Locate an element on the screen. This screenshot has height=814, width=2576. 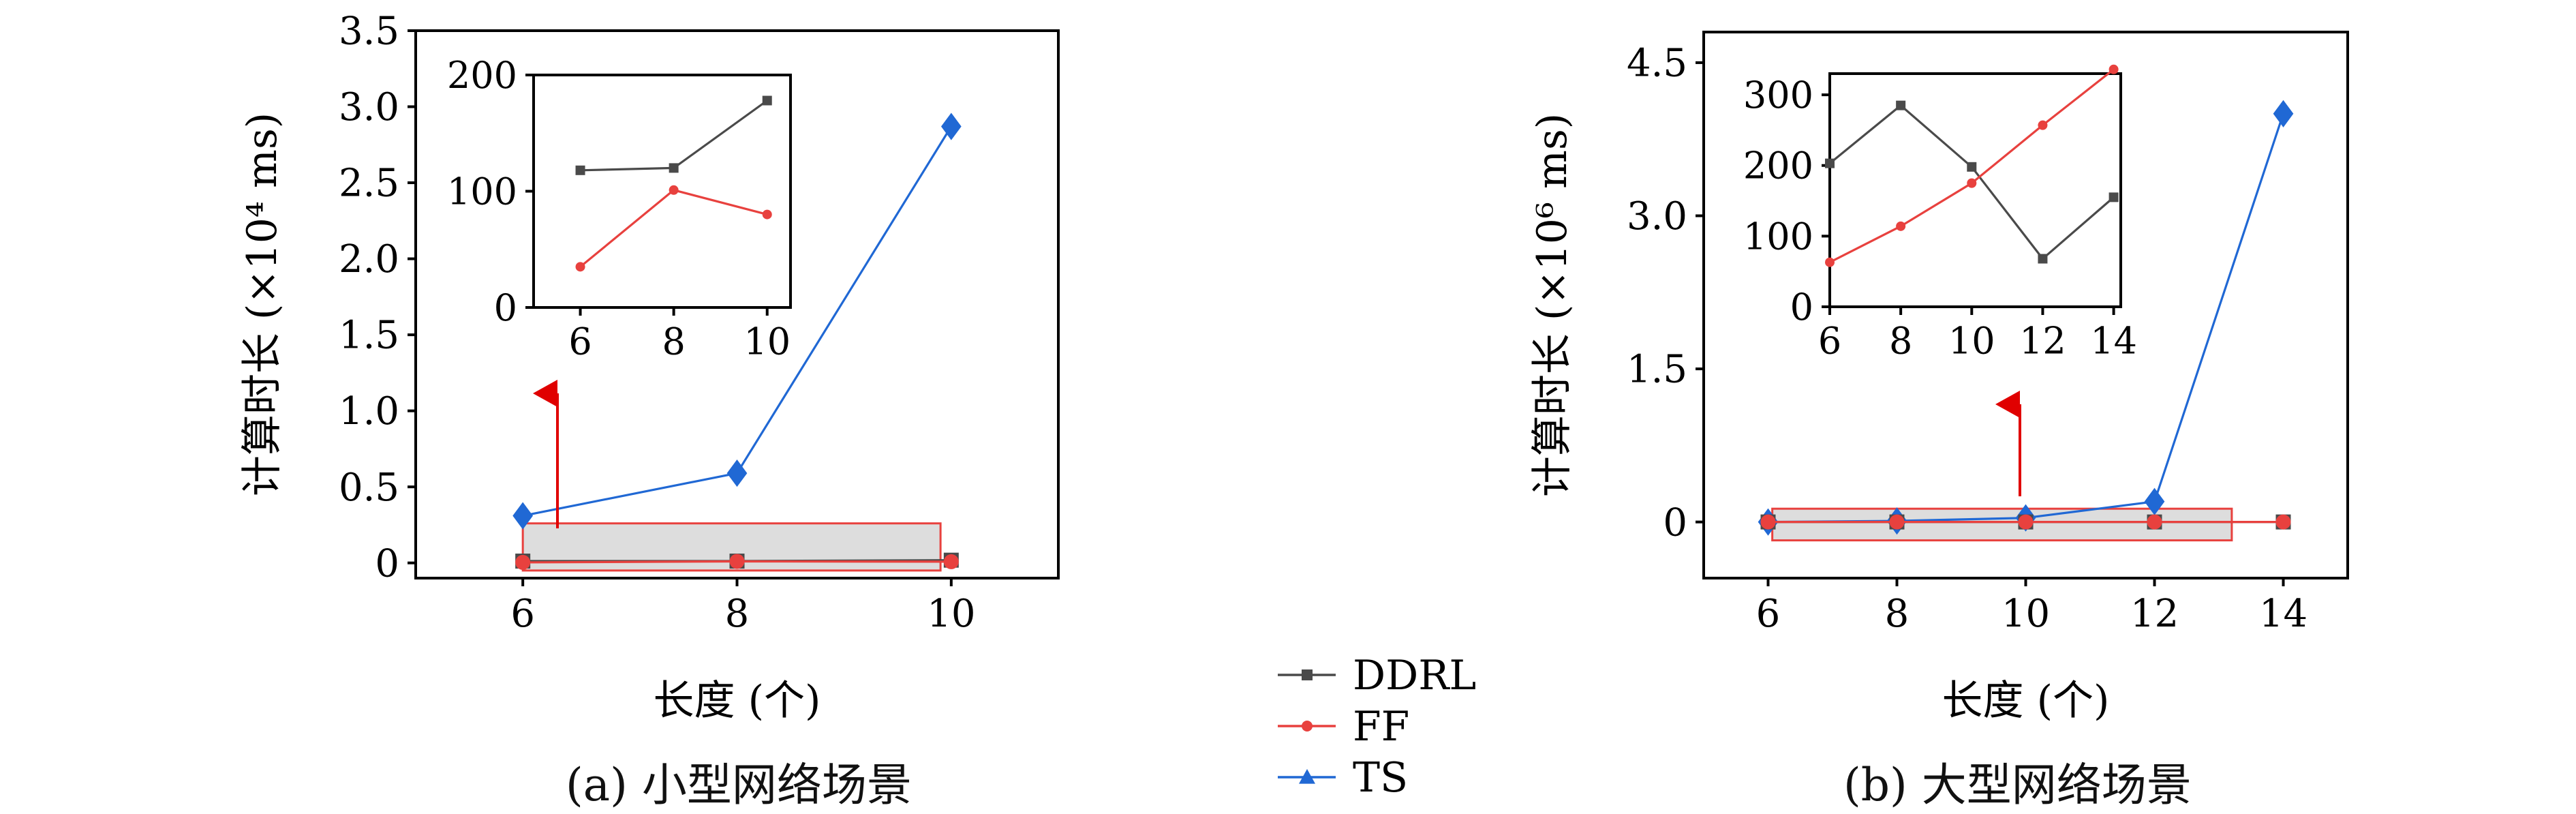
b-inset-ytick-label: 0 is located at coordinates (1802, 307).